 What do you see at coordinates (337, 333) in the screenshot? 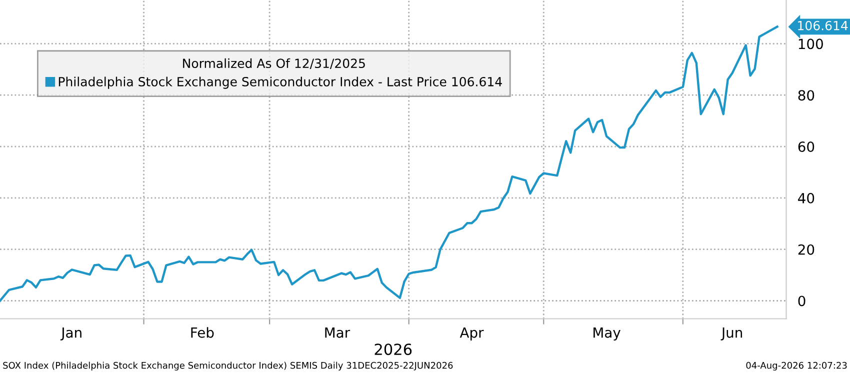
I see `x-tick-label: Mar` at bounding box center [337, 333].